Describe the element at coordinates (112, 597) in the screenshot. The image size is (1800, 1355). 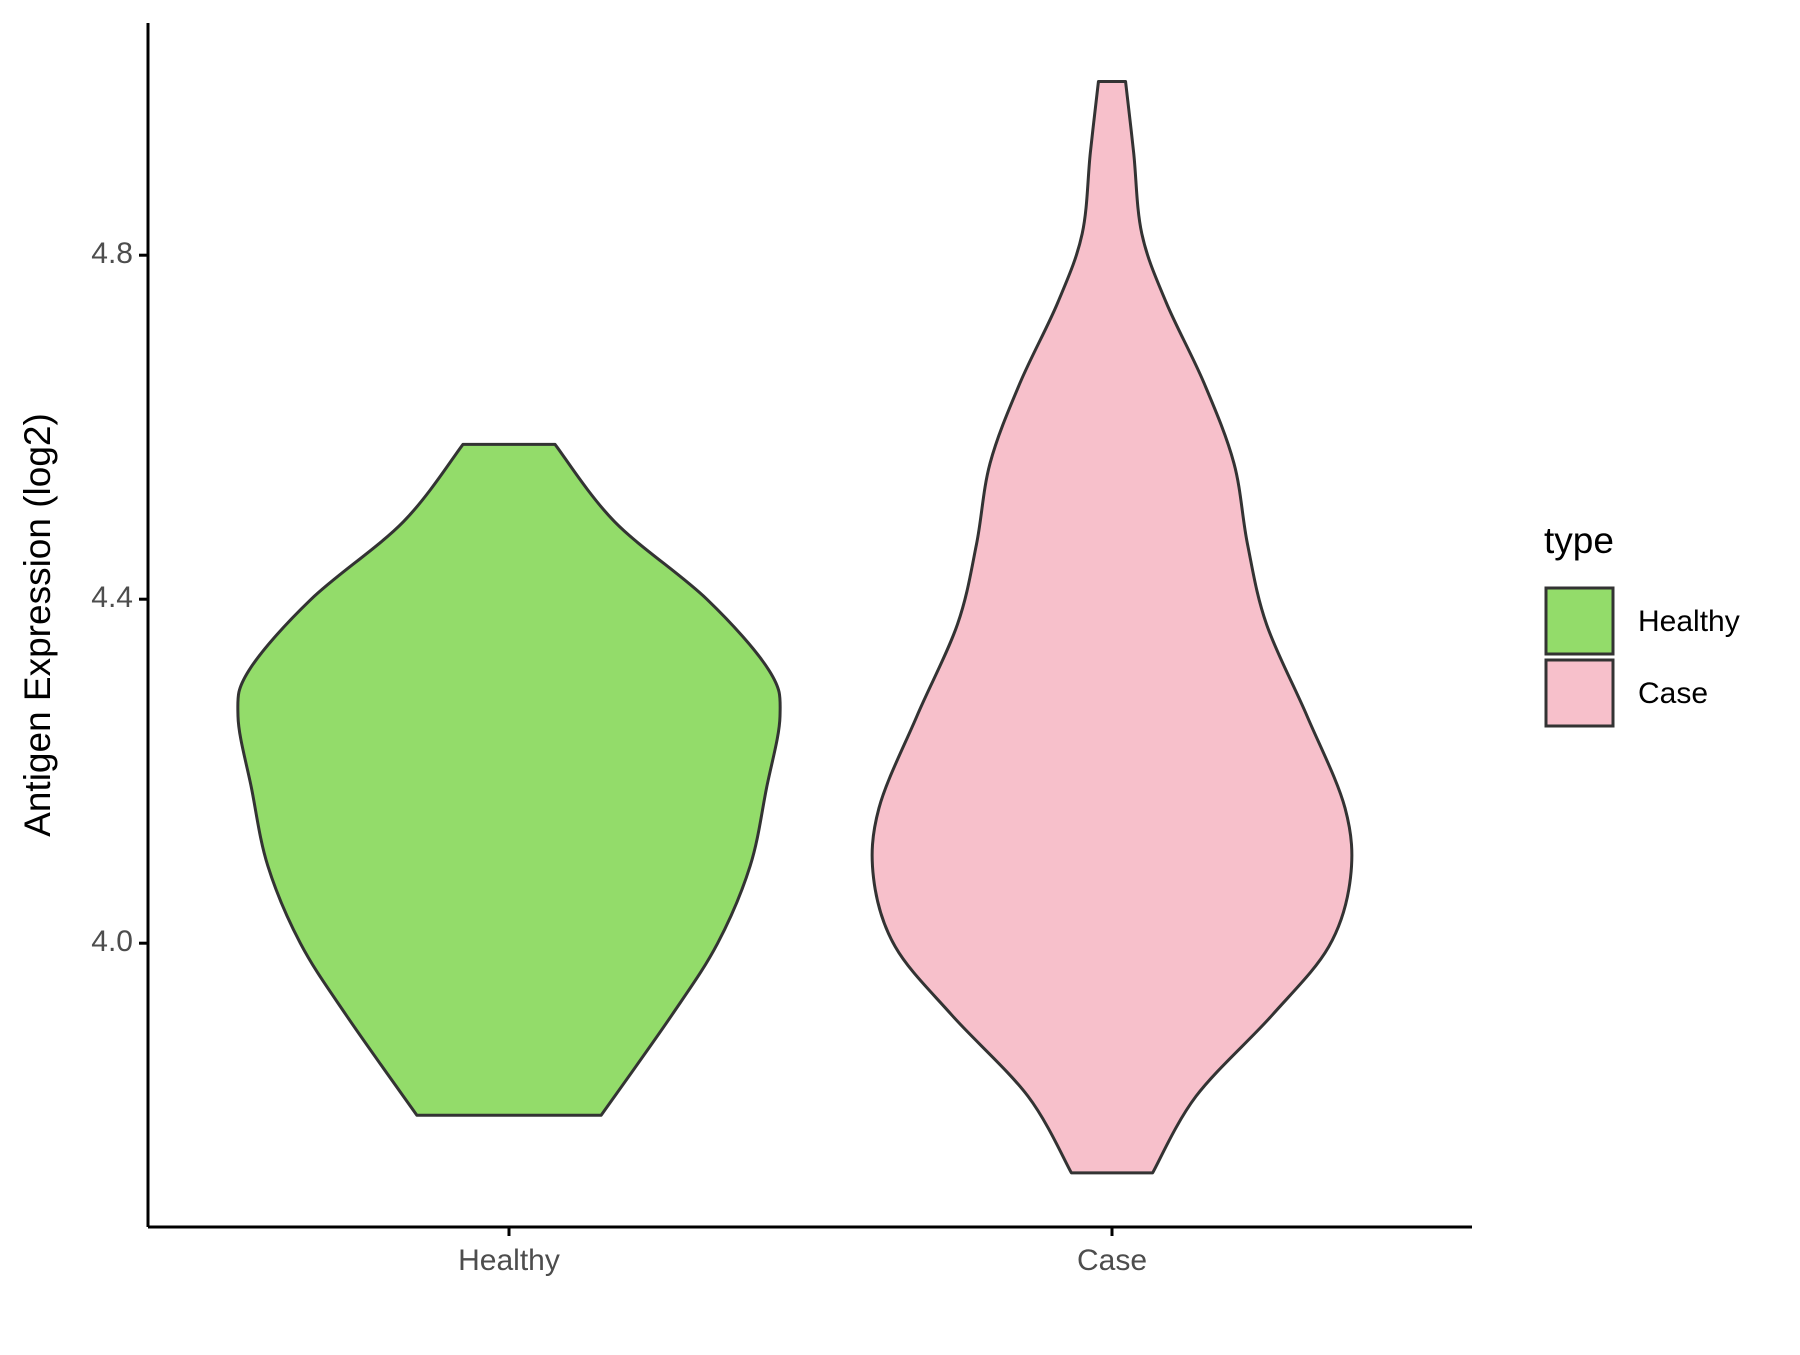
I see `y-tick-label: 4.4` at that location.